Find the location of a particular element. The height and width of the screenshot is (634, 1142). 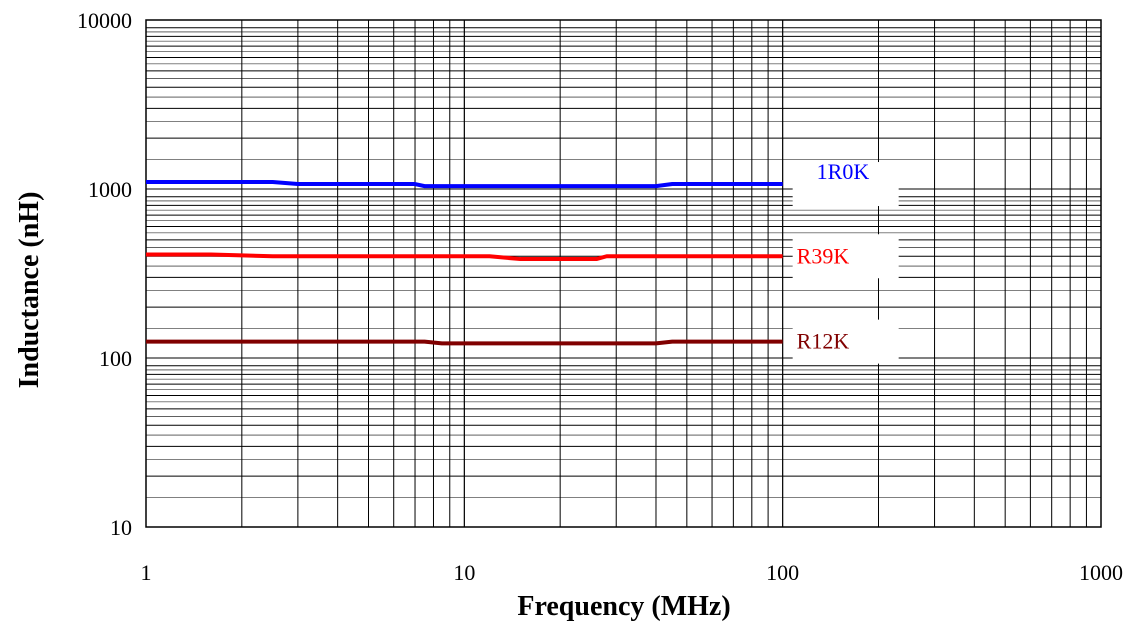

series-lines is located at coordinates (464, 263).